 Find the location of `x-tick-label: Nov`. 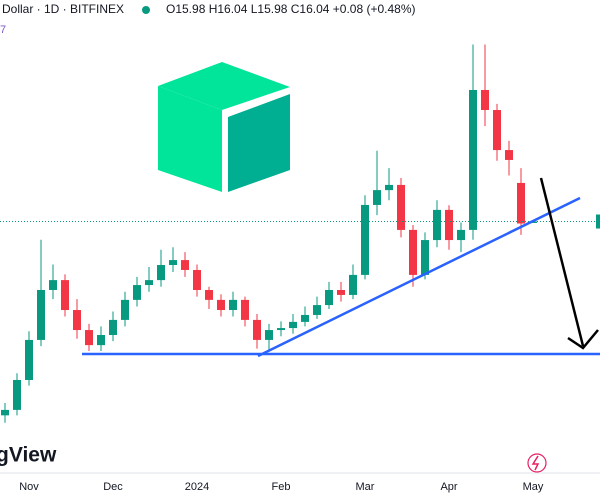

x-tick-label: Nov is located at coordinates (29, 487).